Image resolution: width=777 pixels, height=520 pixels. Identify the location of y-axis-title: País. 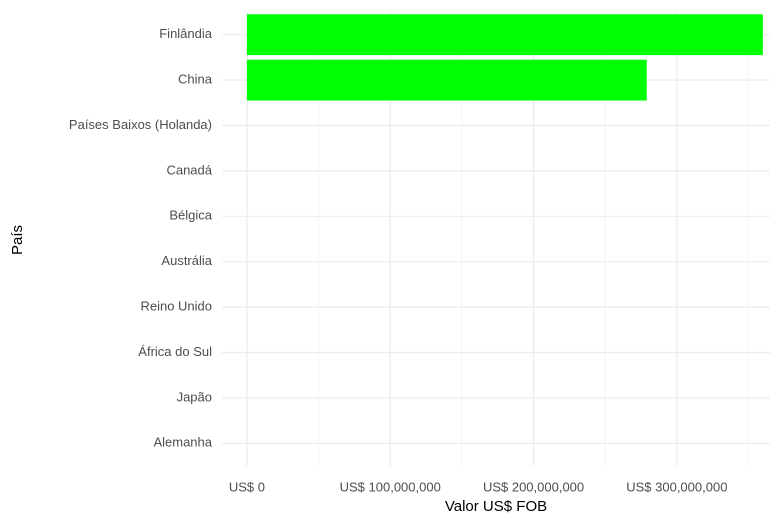
(17, 240).